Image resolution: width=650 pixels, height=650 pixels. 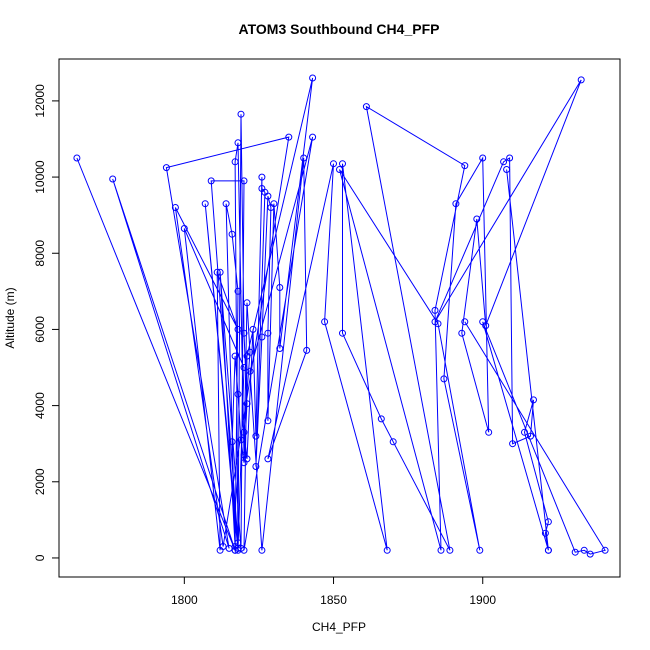 What do you see at coordinates (40, 405) in the screenshot?
I see `y-tick-label: 4000` at bounding box center [40, 405].